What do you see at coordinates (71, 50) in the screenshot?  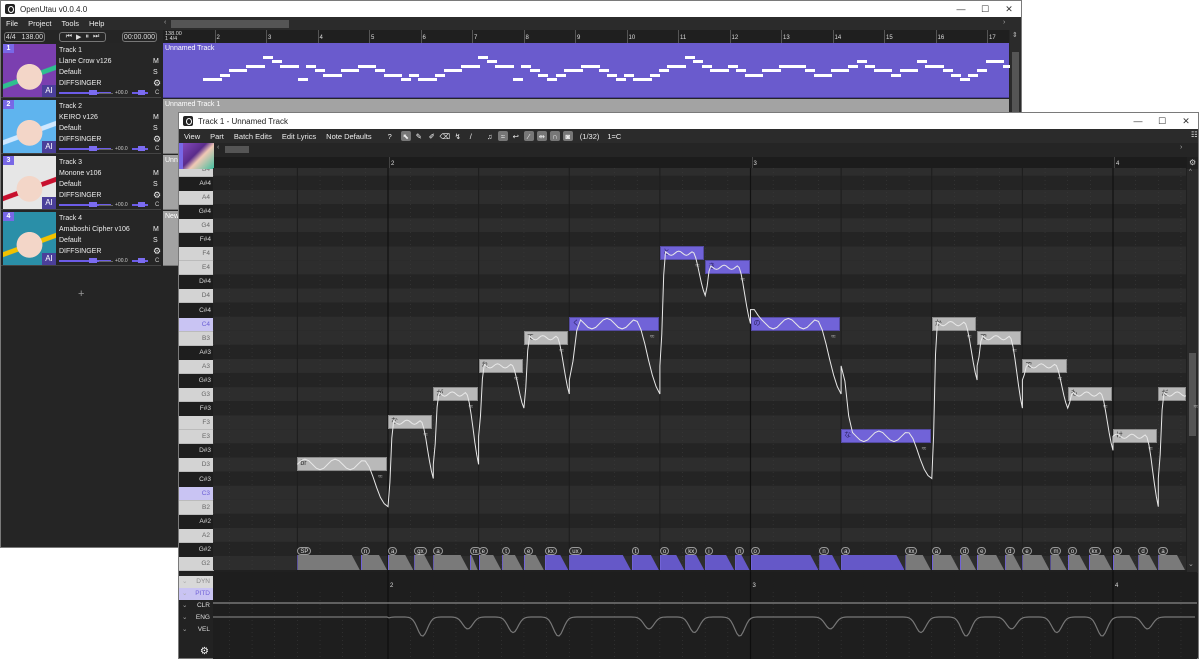 I see `track-name: Track 1` at bounding box center [71, 50].